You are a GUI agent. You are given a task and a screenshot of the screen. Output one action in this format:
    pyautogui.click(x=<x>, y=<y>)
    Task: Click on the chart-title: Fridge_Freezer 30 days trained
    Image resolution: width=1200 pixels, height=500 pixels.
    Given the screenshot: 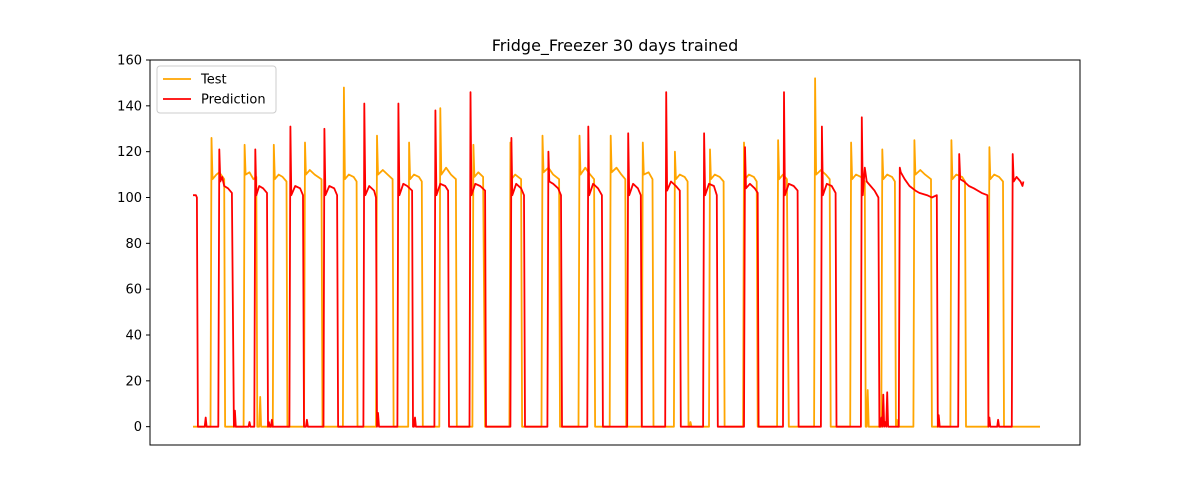 What is the action you would take?
    pyautogui.click(x=615, y=46)
    